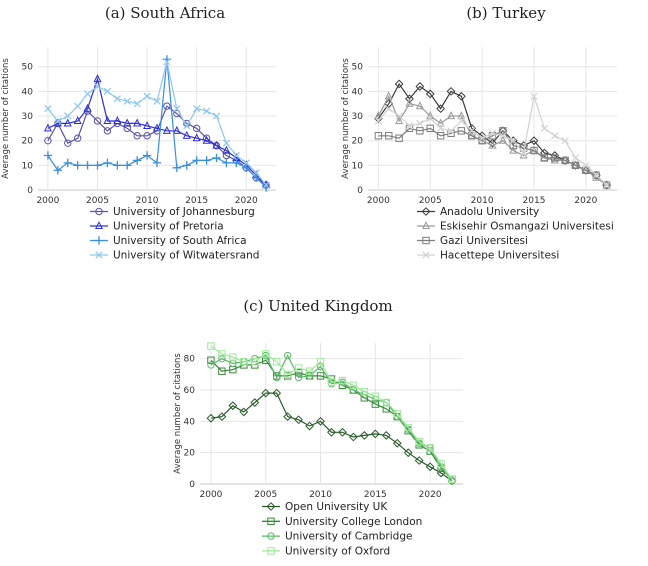 The image size is (648, 566). I want to click on series-line, so click(331, 437).